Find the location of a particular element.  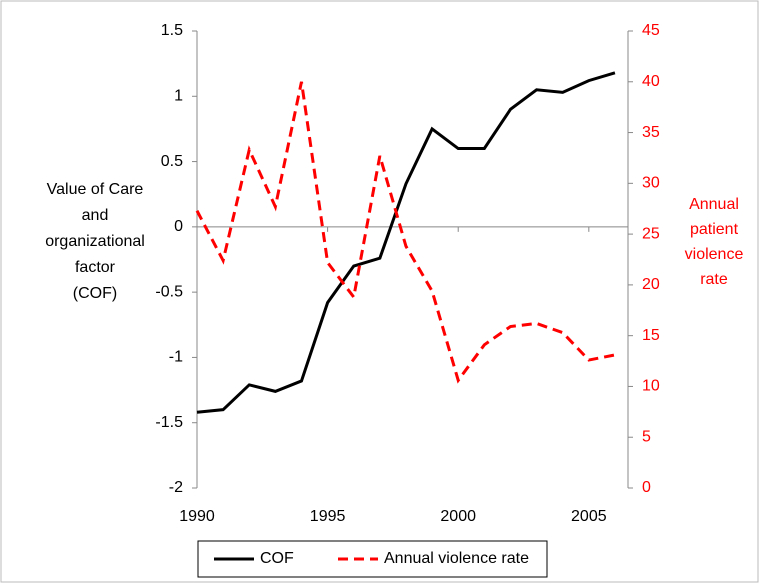

y2-axis-label: rate is located at coordinates (714, 279).